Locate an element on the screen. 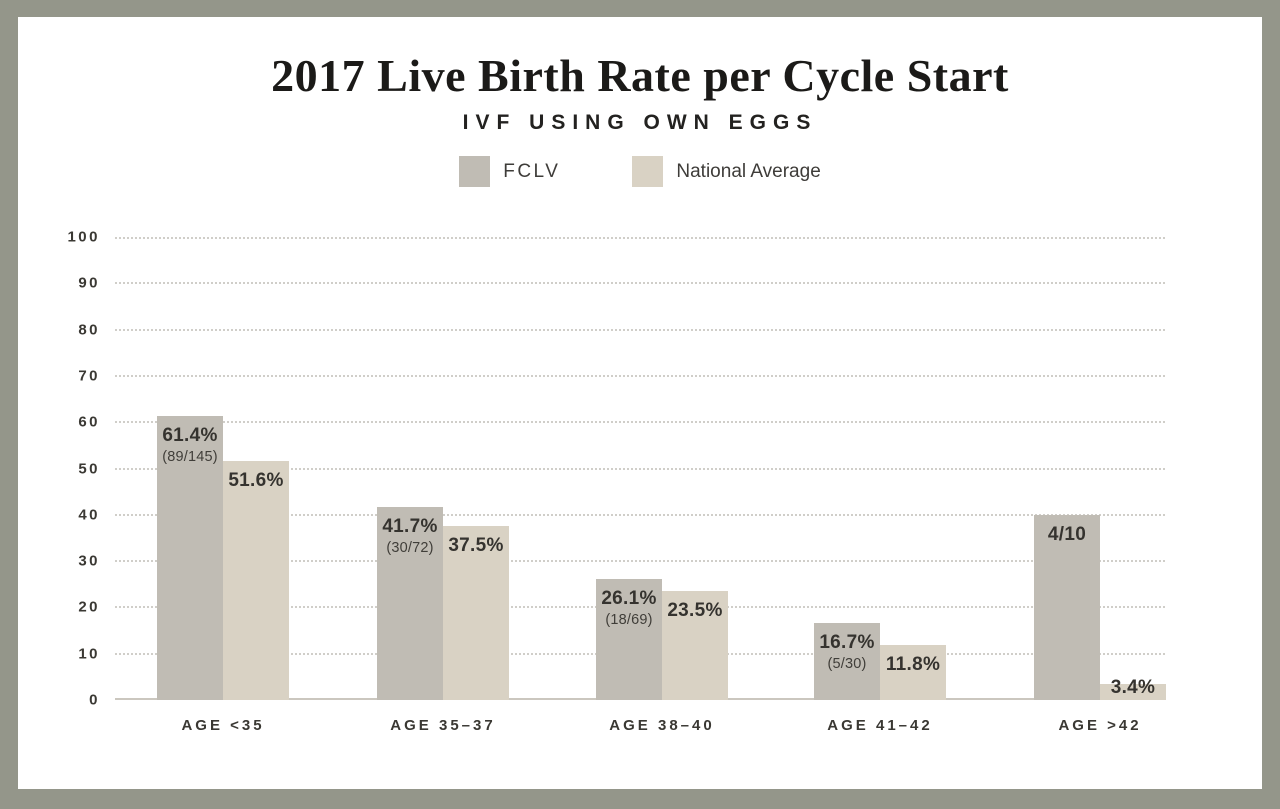  bar-value-text: 37.5% is located at coordinates (476, 546).